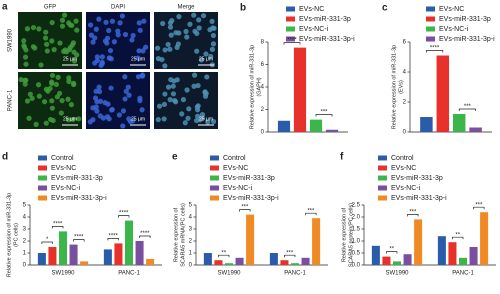 The image size is (500, 294). Describe the element at coordinates (385, 8) in the screenshot. I see `panel-label: c` at that location.